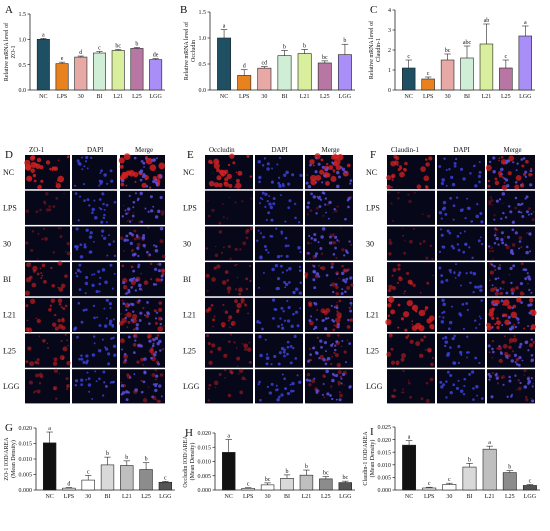 The image size is (550, 531). What do you see at coordinates (409, 497) in the screenshot?
I see `x-tick-label: NC` at bounding box center [409, 497].